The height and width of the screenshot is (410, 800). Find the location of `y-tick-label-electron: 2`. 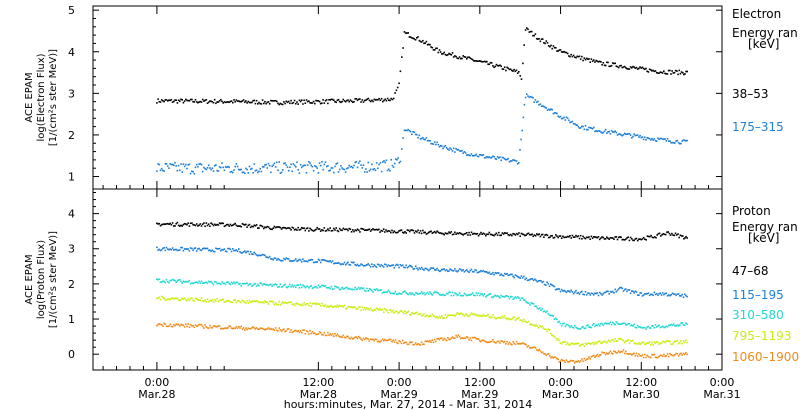

y-tick-label-electron: 2 is located at coordinates (71, 135).